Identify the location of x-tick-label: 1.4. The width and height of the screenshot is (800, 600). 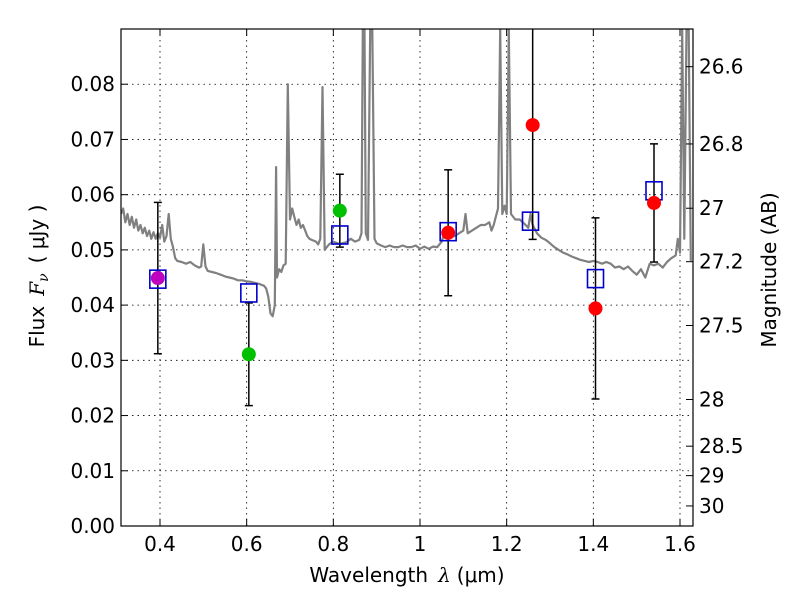
(593, 544).